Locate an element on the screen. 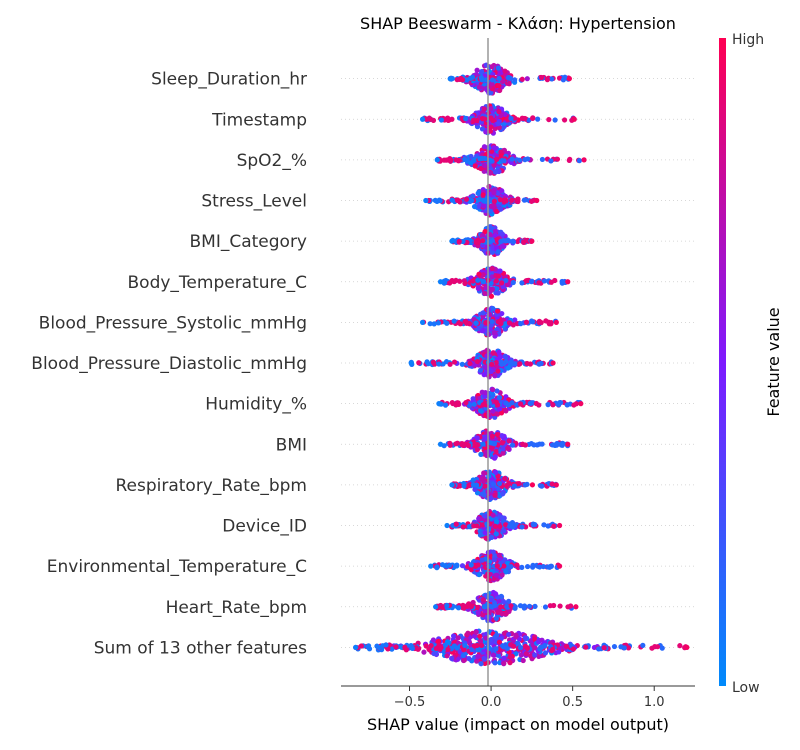 This screenshot has width=800, height=750. feature-label: Device_ID is located at coordinates (264, 527).